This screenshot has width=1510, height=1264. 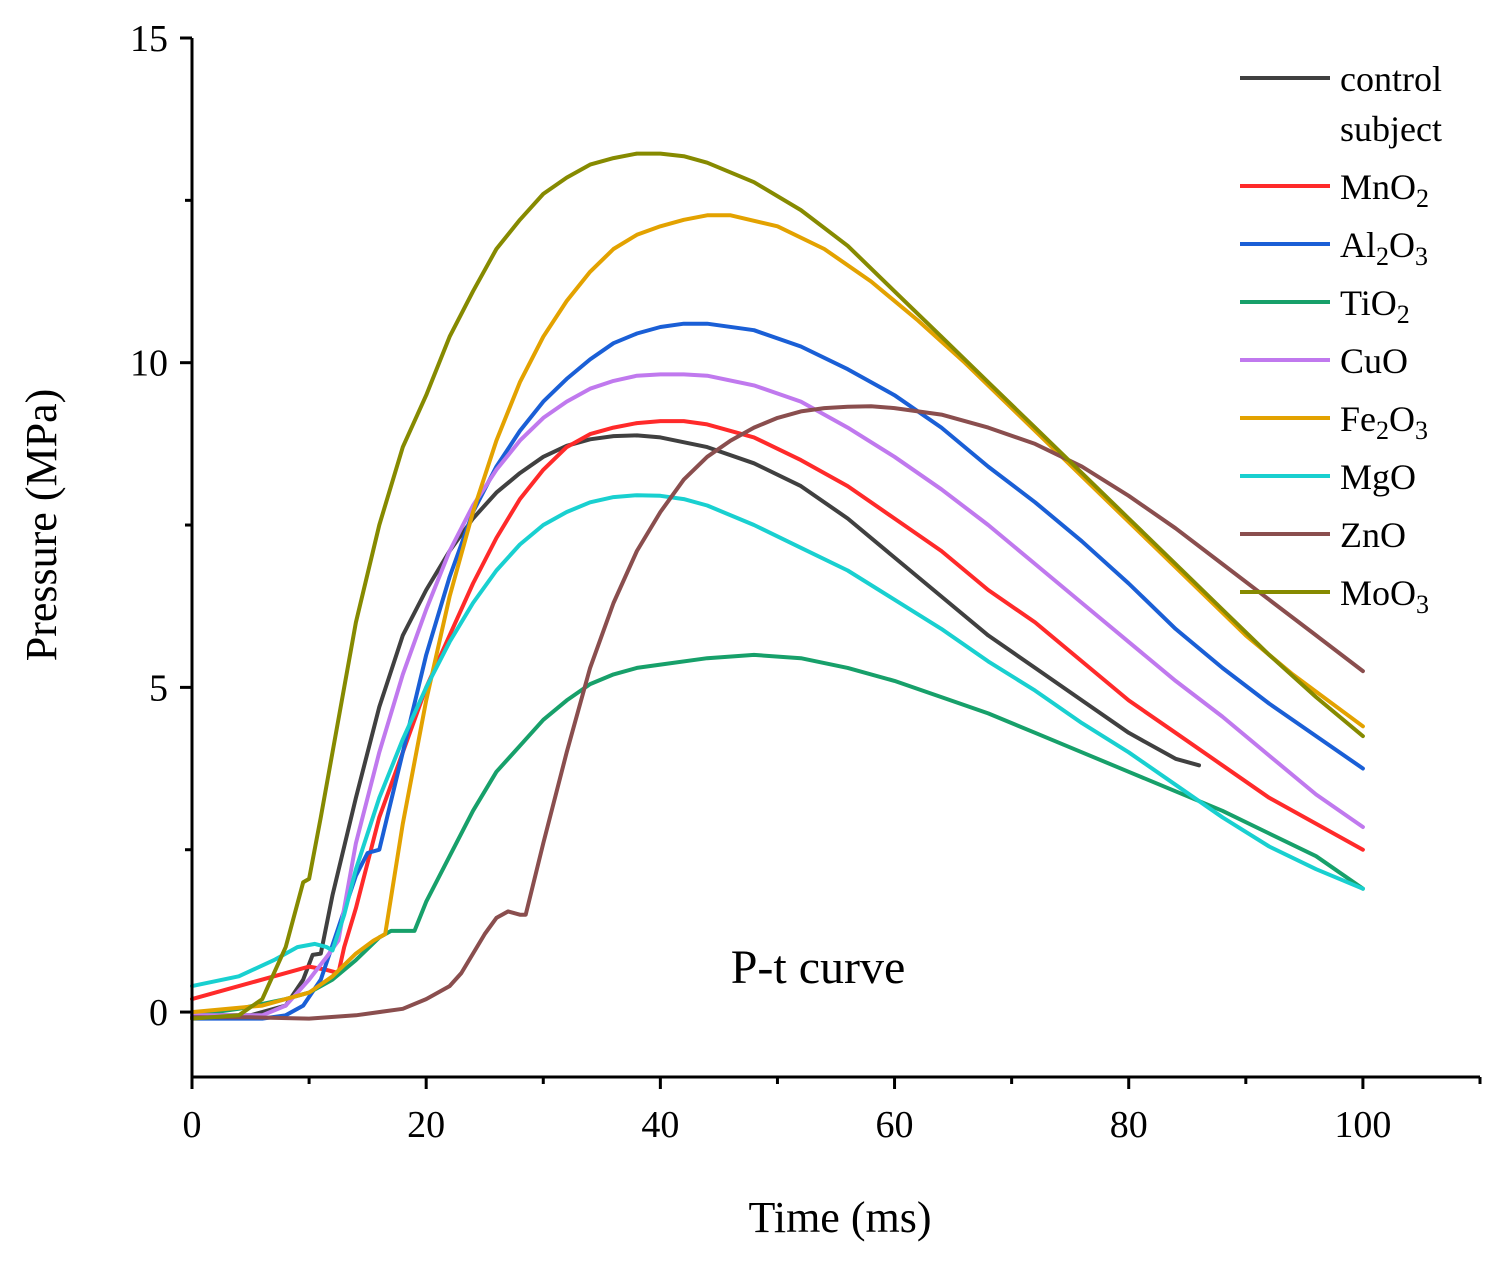 I want to click on legend-label-7: ZnO, so click(x=1373, y=535).